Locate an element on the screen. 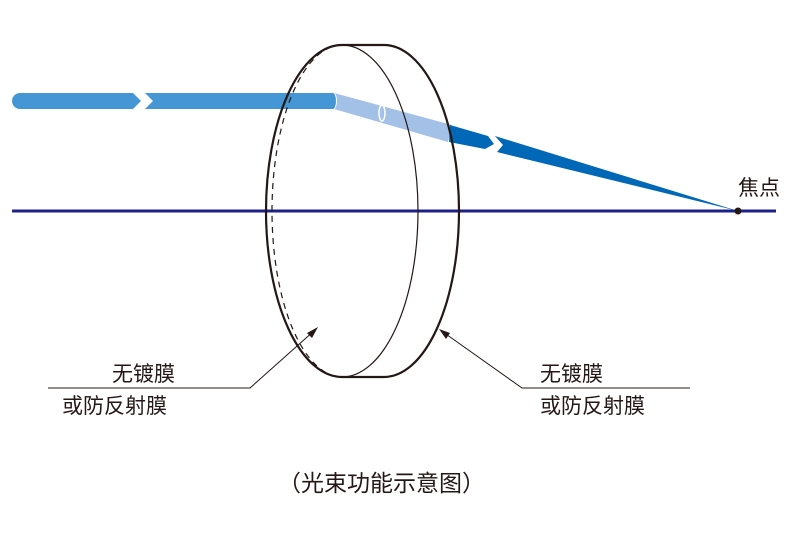 Image resolution: width=800 pixels, height=549 pixels. focus-label: 焦点 is located at coordinates (759, 188).